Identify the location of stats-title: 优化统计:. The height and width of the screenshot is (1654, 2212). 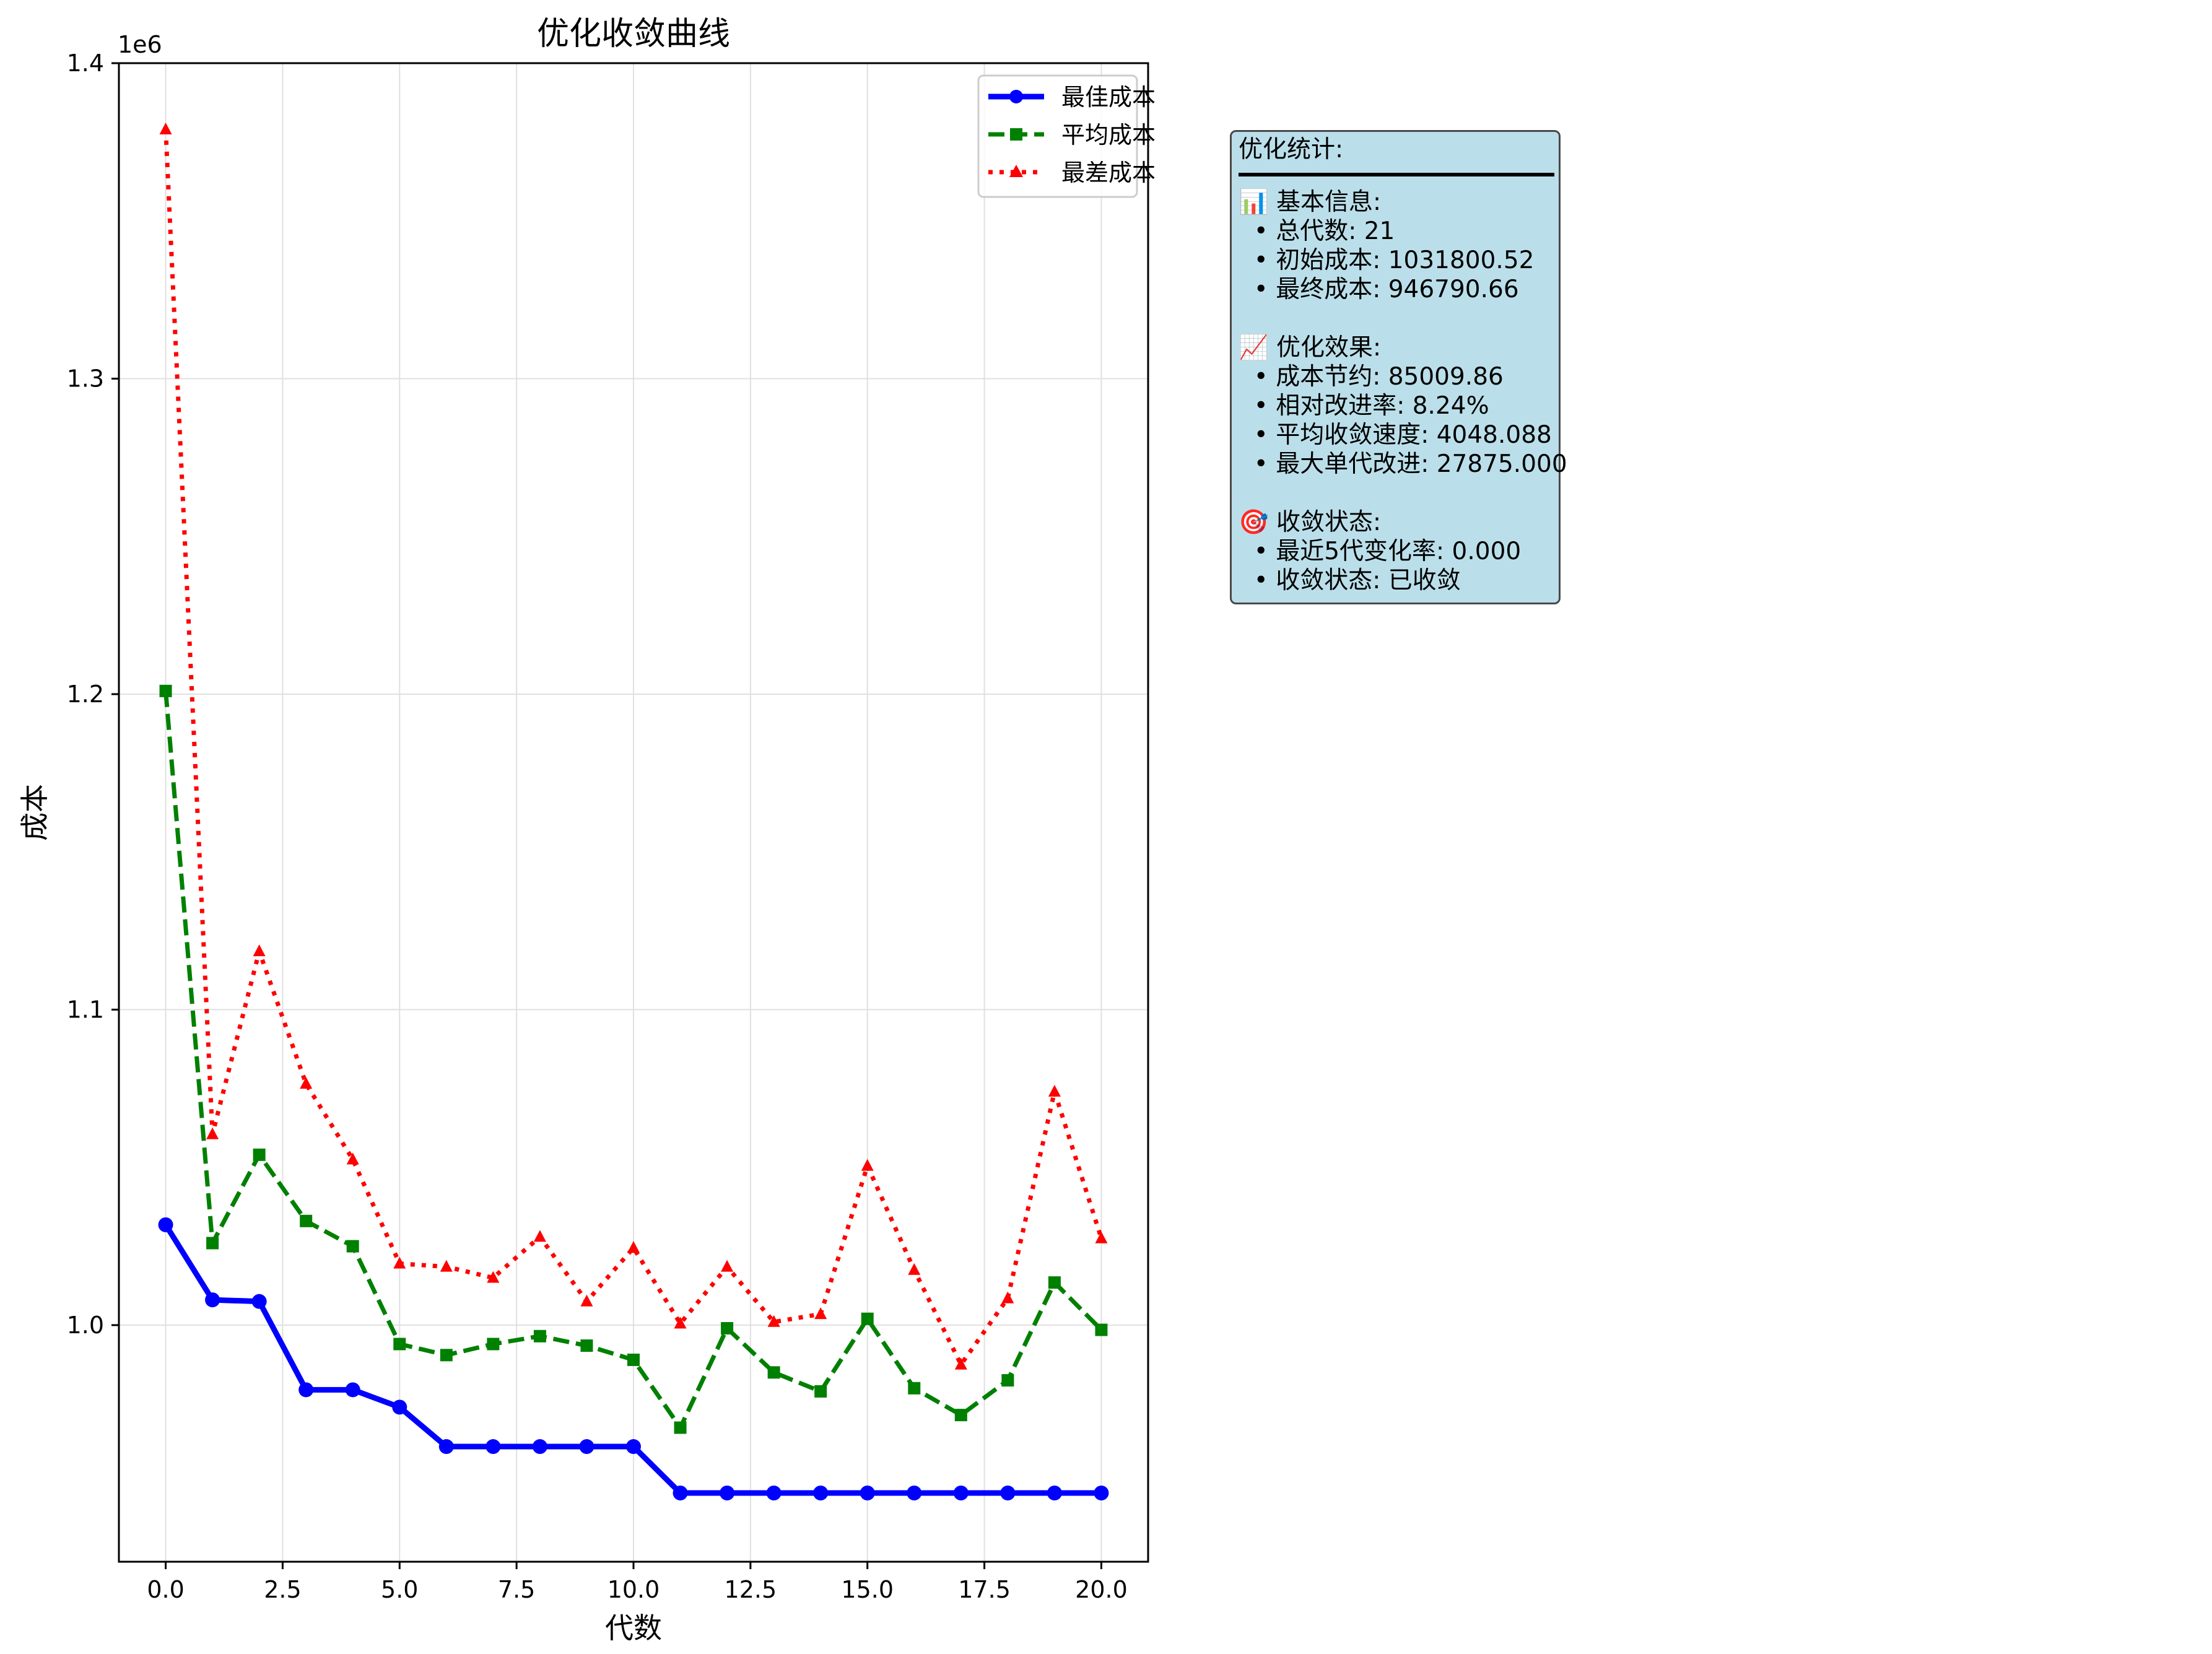
(1291, 150).